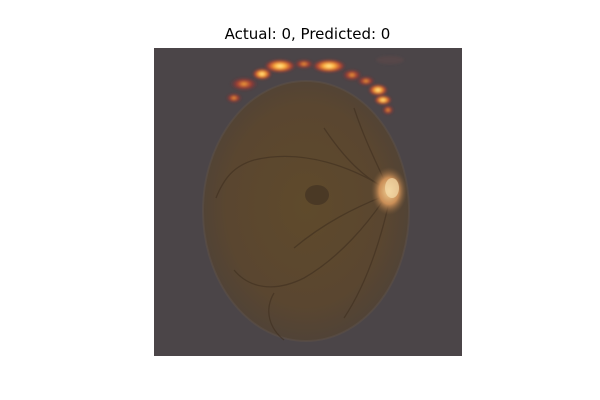 This screenshot has width=600, height=400. Describe the element at coordinates (307, 34) in the screenshot. I see `figure-title: Actual: 0, Predicted: 0` at that location.